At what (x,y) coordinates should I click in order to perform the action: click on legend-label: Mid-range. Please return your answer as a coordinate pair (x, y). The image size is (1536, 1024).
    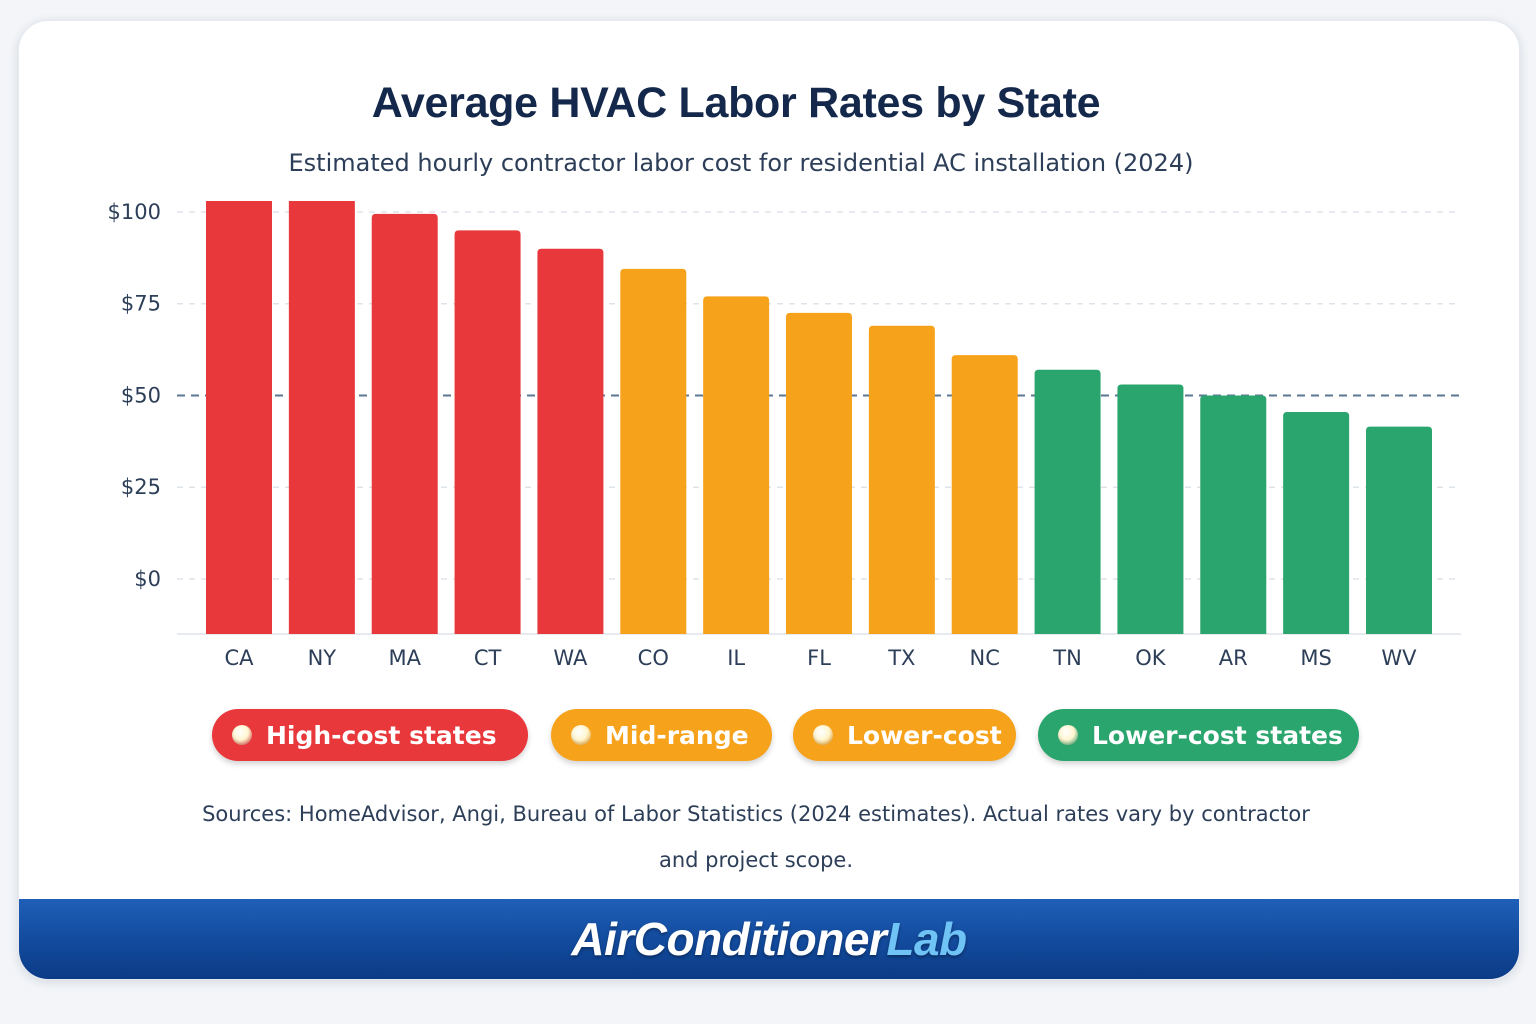
    Looking at the image, I should click on (677, 735).